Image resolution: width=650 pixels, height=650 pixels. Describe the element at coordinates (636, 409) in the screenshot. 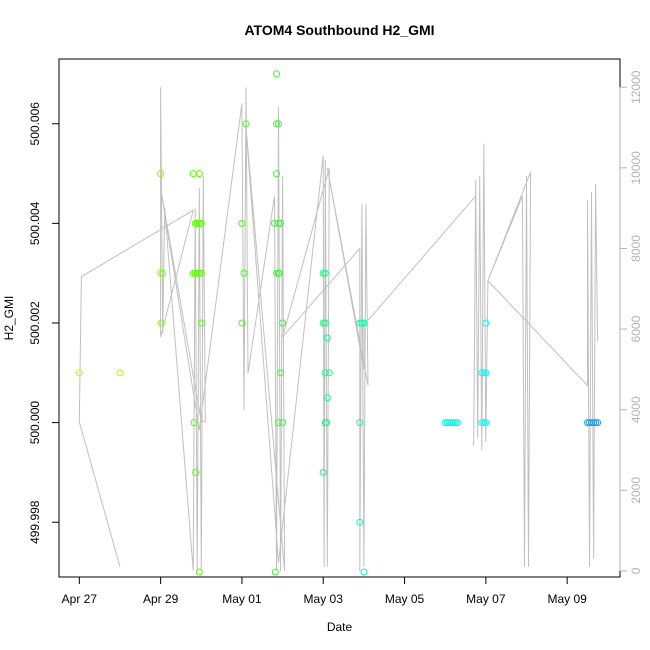

I see `y2-tick-label: 4000` at that location.